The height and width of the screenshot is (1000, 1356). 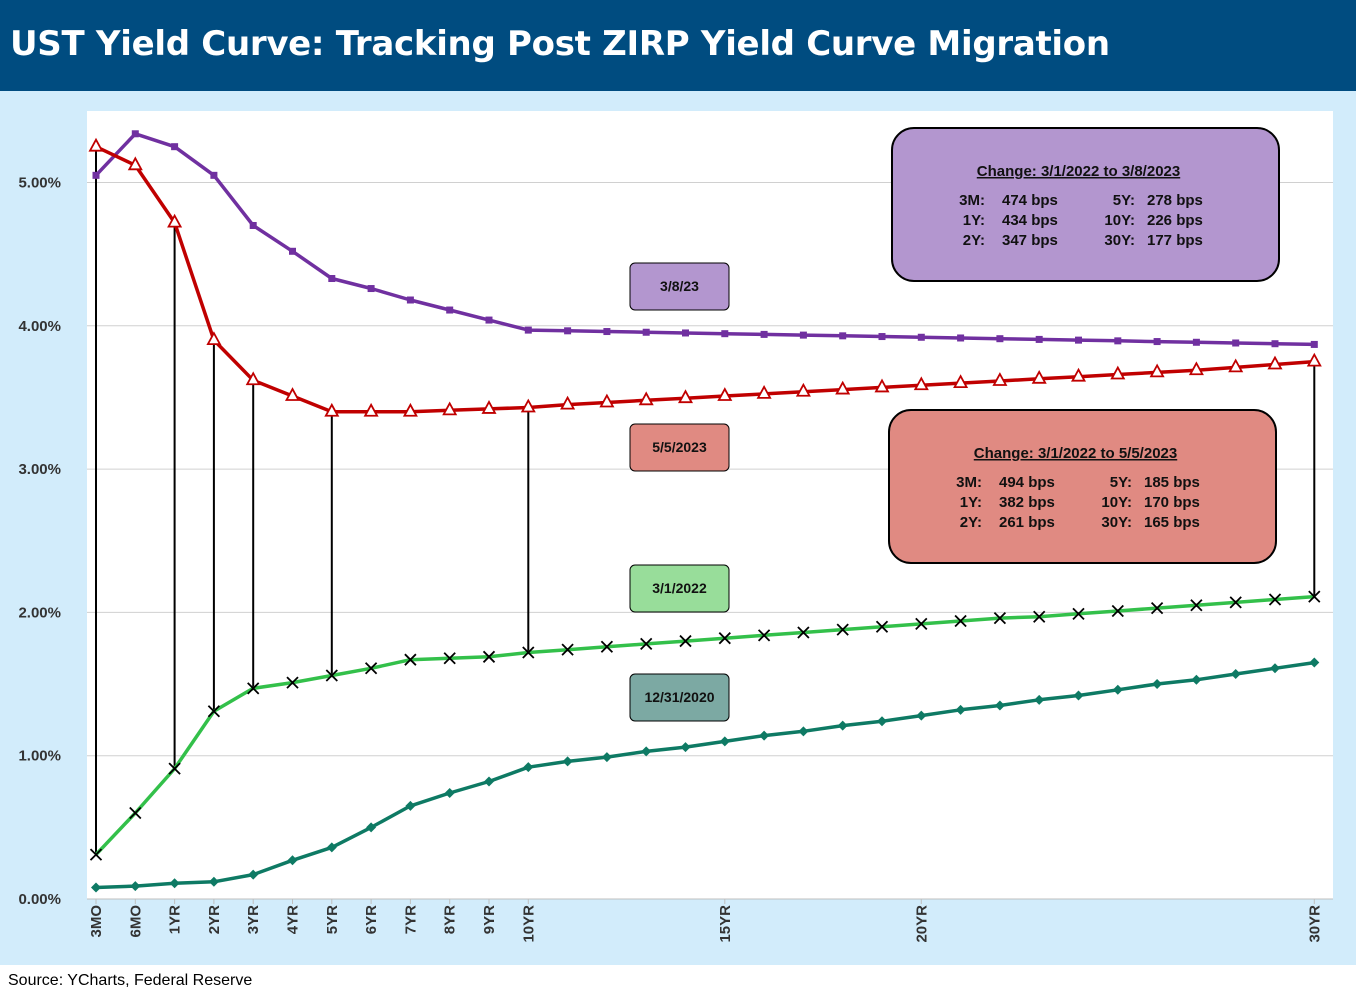 What do you see at coordinates (974, 220) in the screenshot?
I see `annotation-label: 1Y:` at bounding box center [974, 220].